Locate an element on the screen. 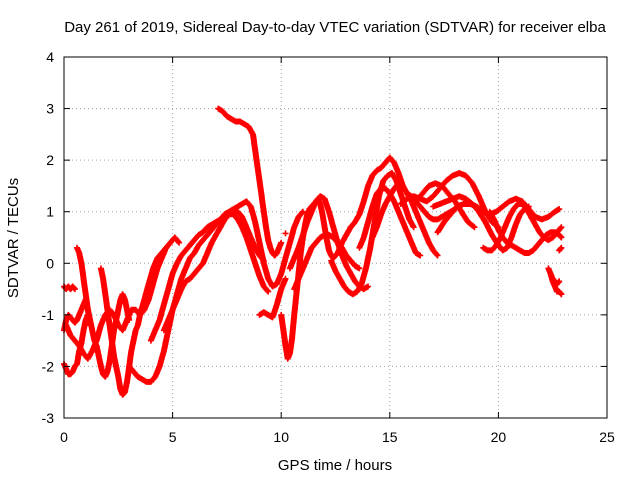 This screenshot has width=640, height=480. y-axis-label: SDTVAR / TECUs is located at coordinates (13, 238).